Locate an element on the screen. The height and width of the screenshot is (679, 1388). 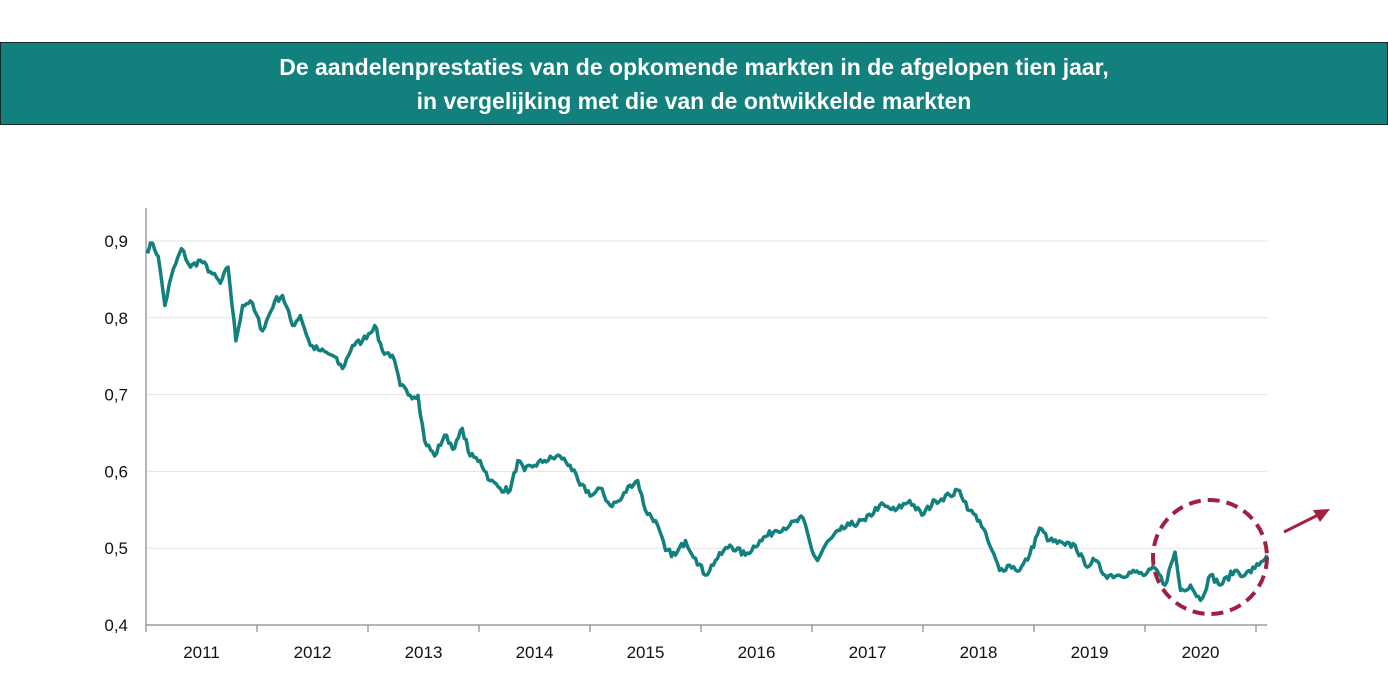
y-tick-label: 0,4 is located at coordinates (116, 625).